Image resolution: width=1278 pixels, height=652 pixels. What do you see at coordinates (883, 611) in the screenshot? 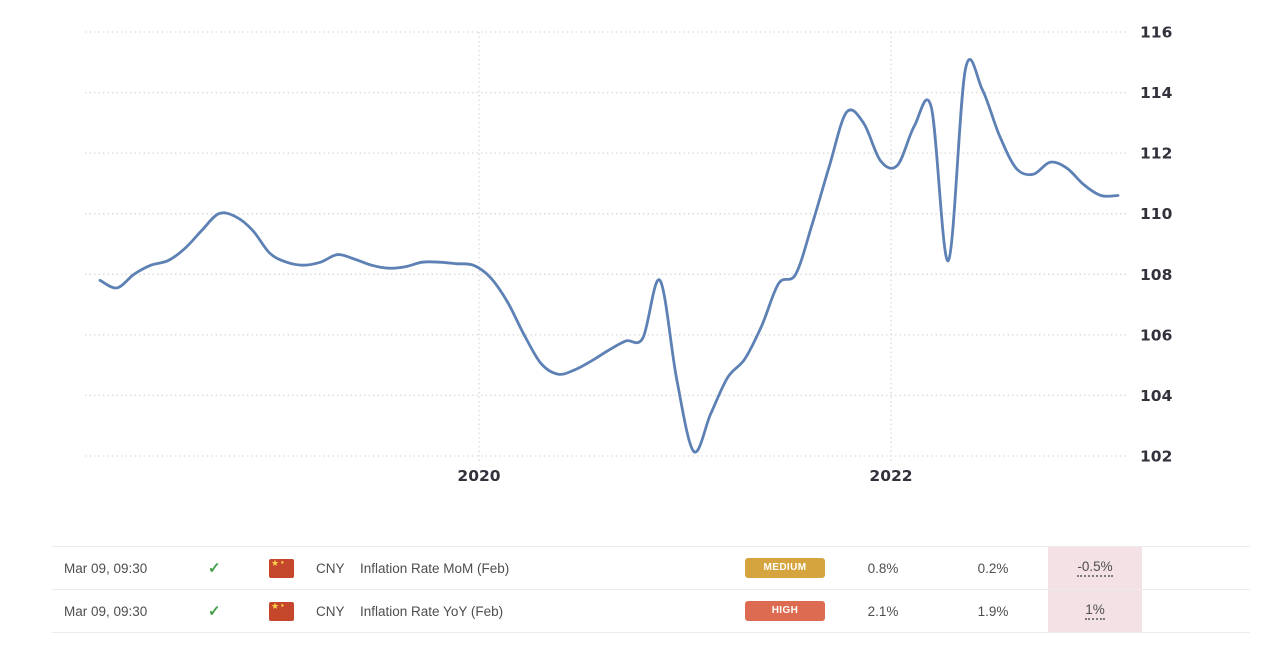
I see `value-1: 2.1%` at bounding box center [883, 611].